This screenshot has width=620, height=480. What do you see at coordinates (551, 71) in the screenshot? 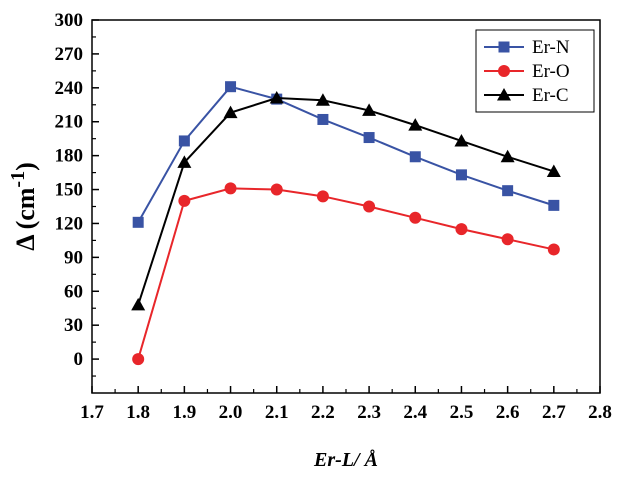
I see `legend-label: Er-O` at bounding box center [551, 71].